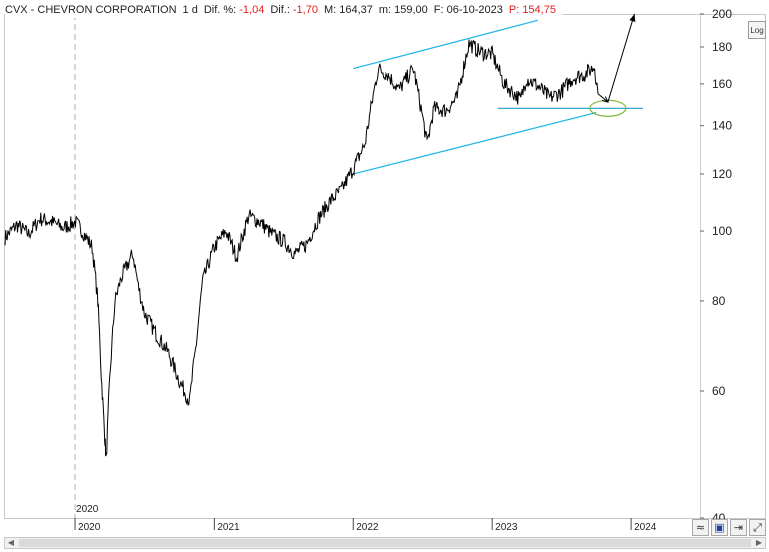 The image size is (769, 552). I want to click on period-label: 1 d, so click(190, 10).